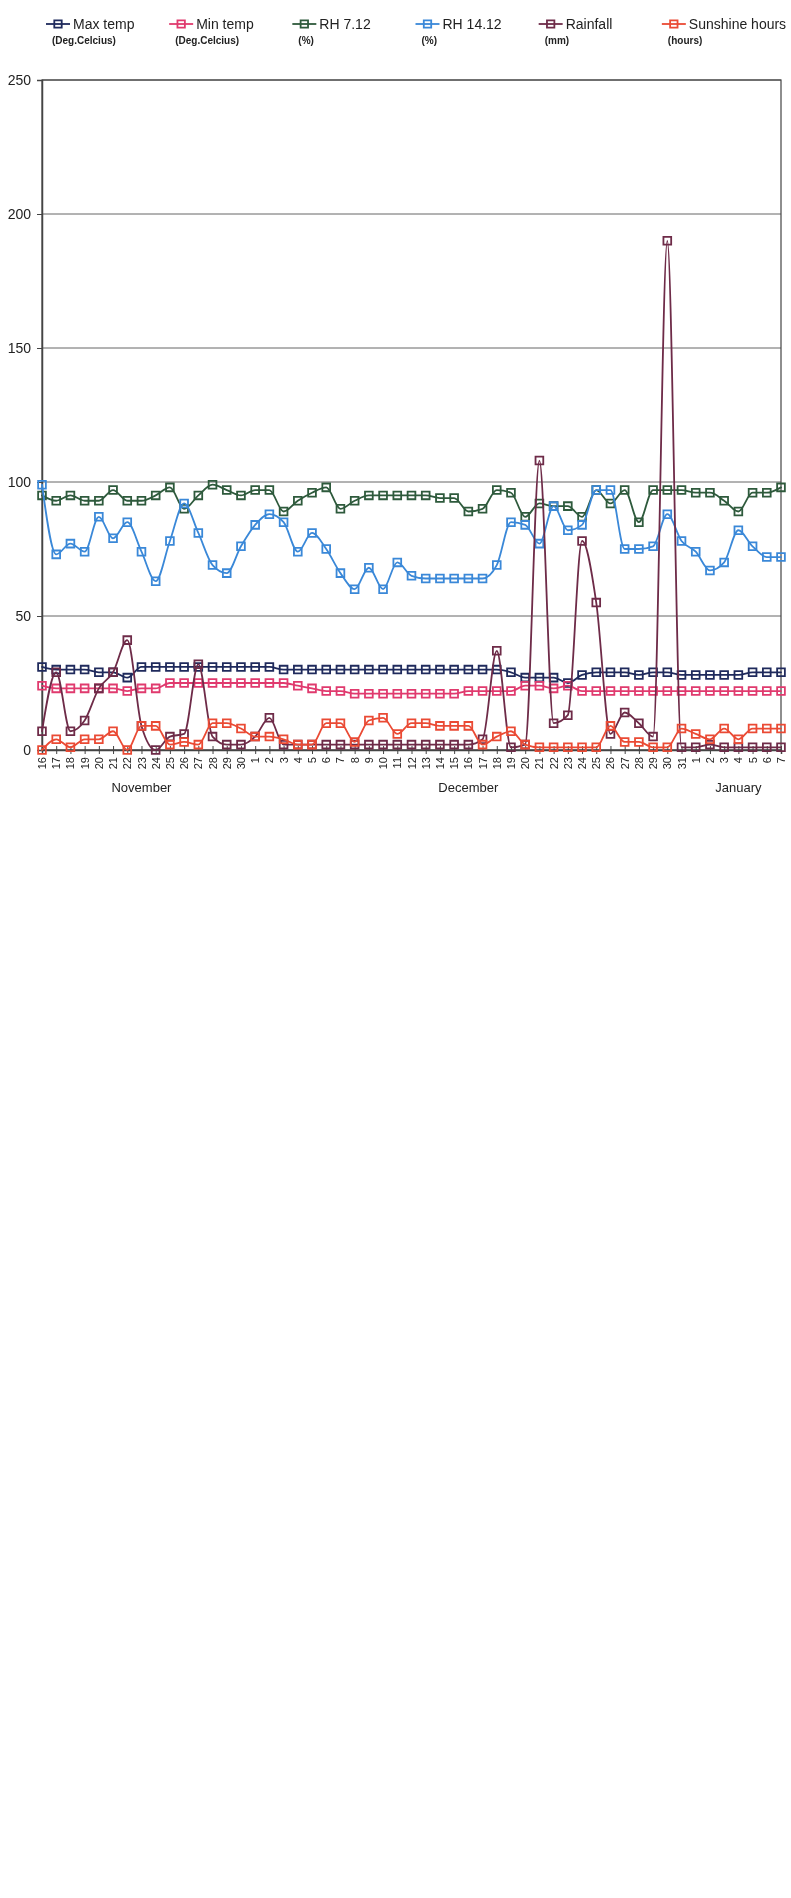 This screenshot has height=1898, width=791. I want to click on y-tick-label: 0, so click(27, 749).